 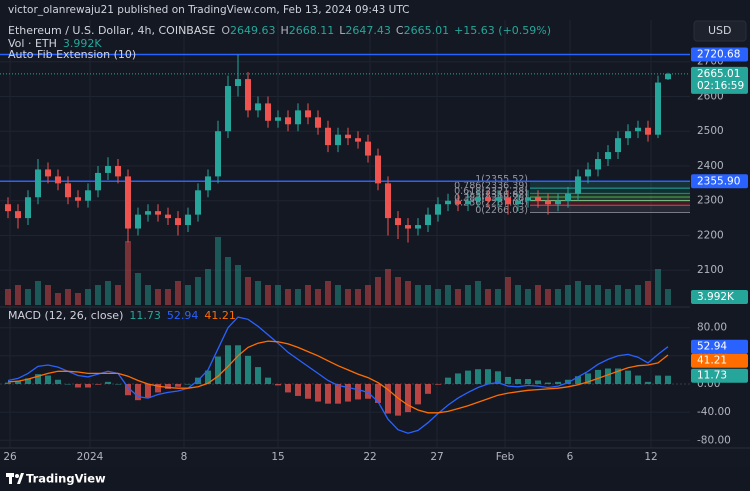 I want to click on open-key: O, so click(x=225, y=30).